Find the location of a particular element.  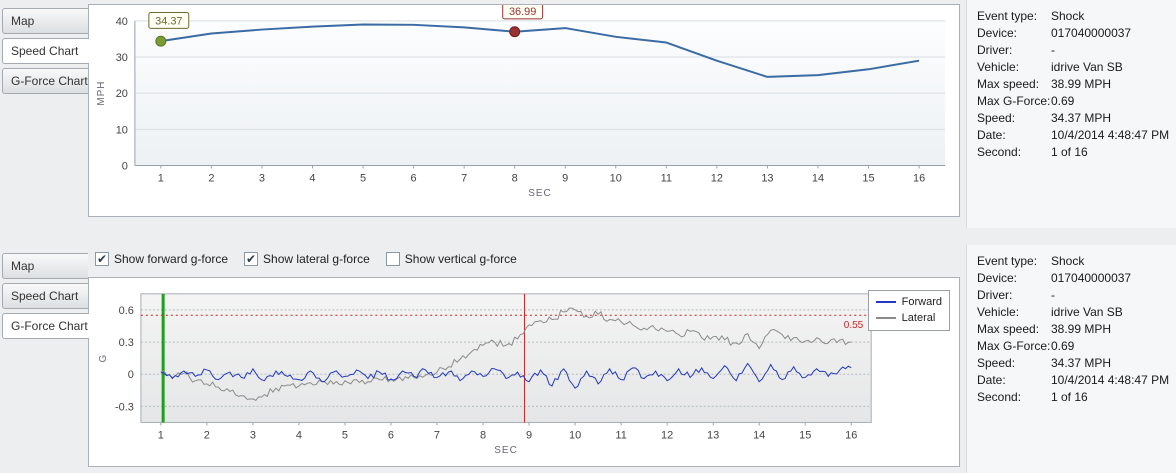

info-label: Max G-Force: is located at coordinates (1014, 101).